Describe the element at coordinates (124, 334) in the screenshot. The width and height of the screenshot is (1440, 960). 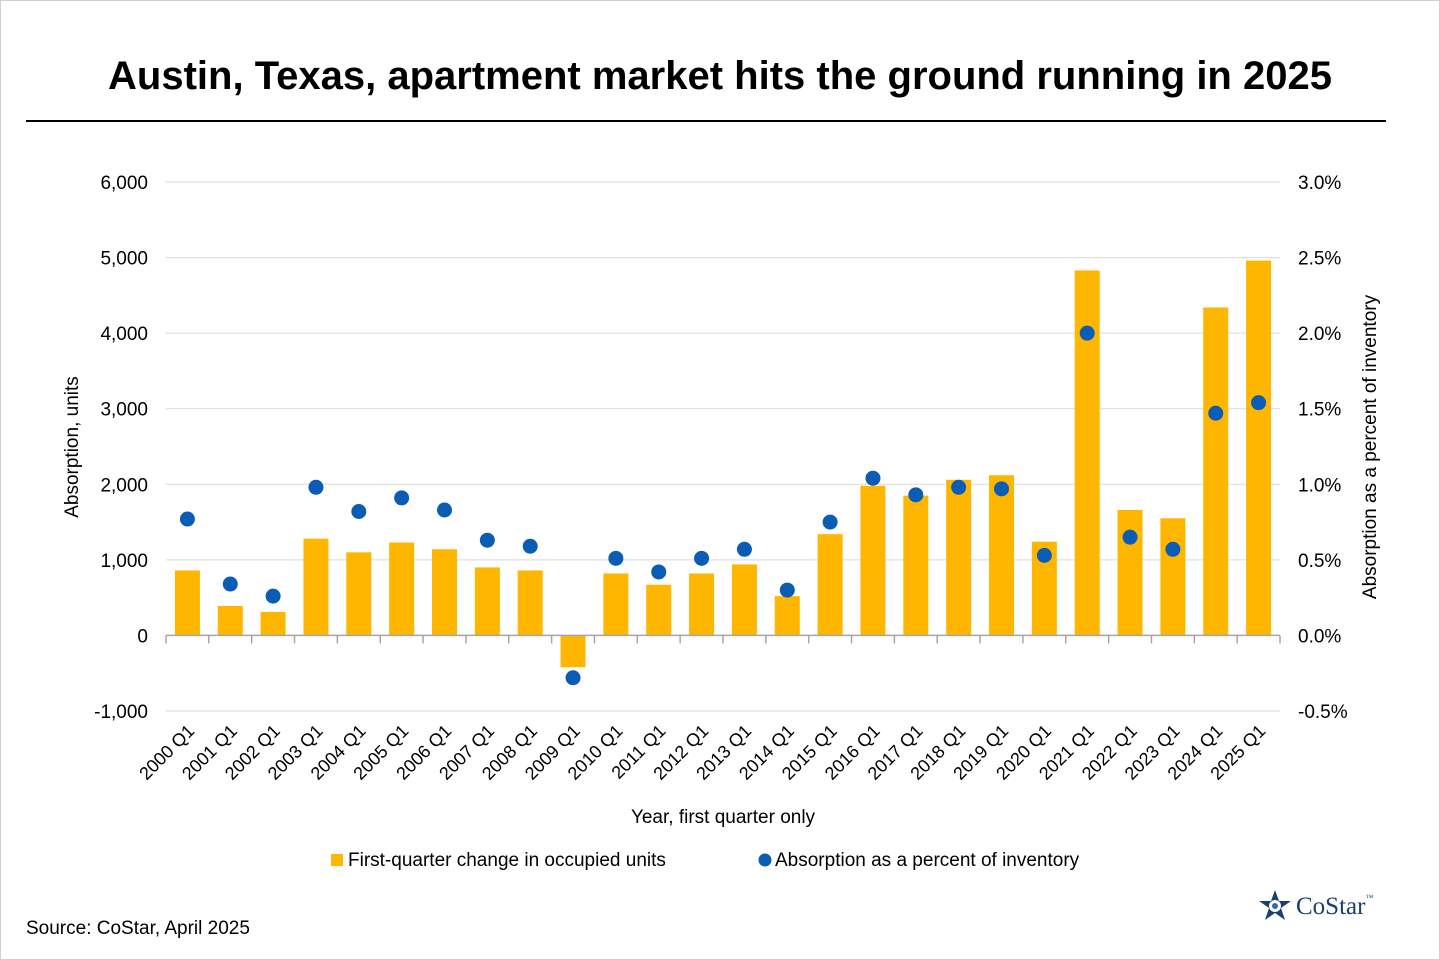
I see `y-tick-label: 4,000` at that location.